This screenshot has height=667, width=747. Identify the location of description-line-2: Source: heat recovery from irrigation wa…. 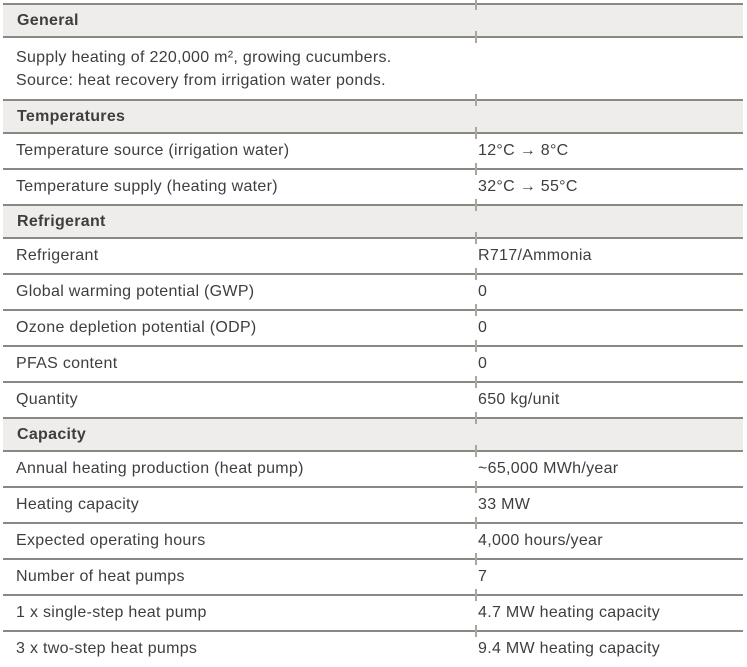
(201, 80).